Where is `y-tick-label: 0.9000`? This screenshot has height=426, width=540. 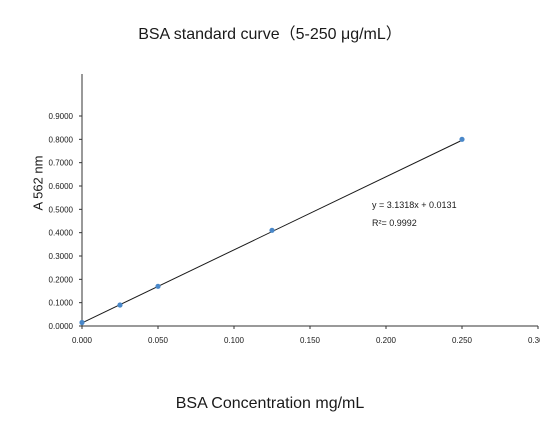 y-tick-label: 0.9000 is located at coordinates (61, 116).